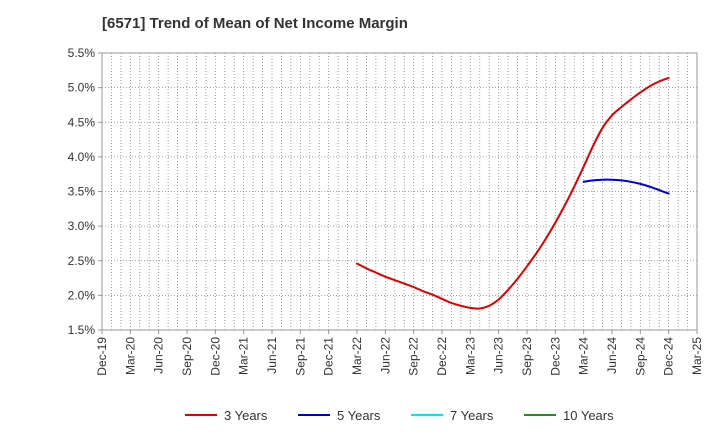 The height and width of the screenshot is (440, 720). I want to click on legend-label: 3 Years, so click(246, 415).